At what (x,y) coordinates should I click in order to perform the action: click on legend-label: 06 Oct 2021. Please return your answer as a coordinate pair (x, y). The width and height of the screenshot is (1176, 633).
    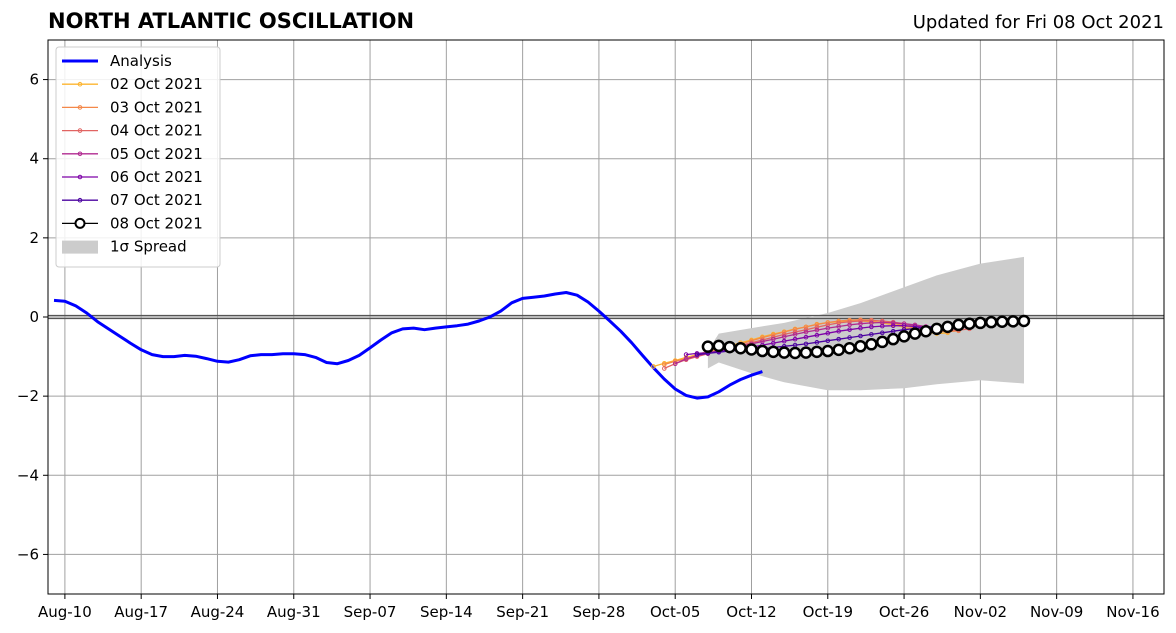
    Looking at the image, I should click on (156, 177).